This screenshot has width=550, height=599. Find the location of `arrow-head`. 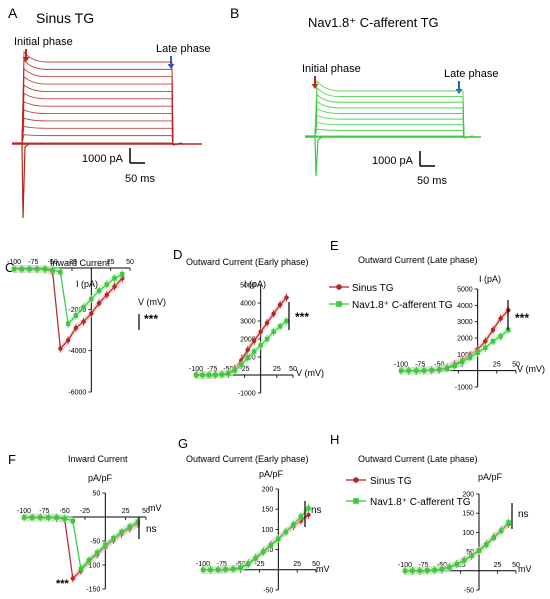

arrow-head is located at coordinates (459, 91).